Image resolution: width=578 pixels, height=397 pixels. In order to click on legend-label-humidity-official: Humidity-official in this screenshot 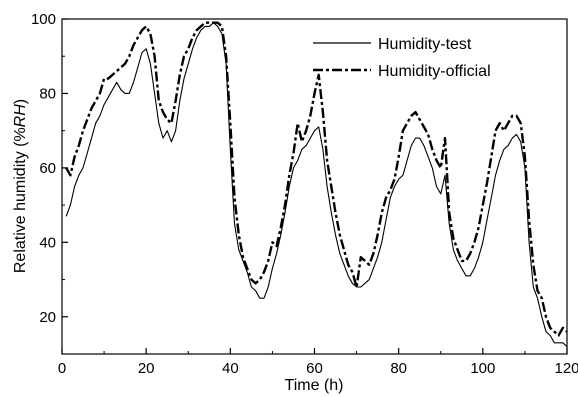, I will do `click(434, 71)`.